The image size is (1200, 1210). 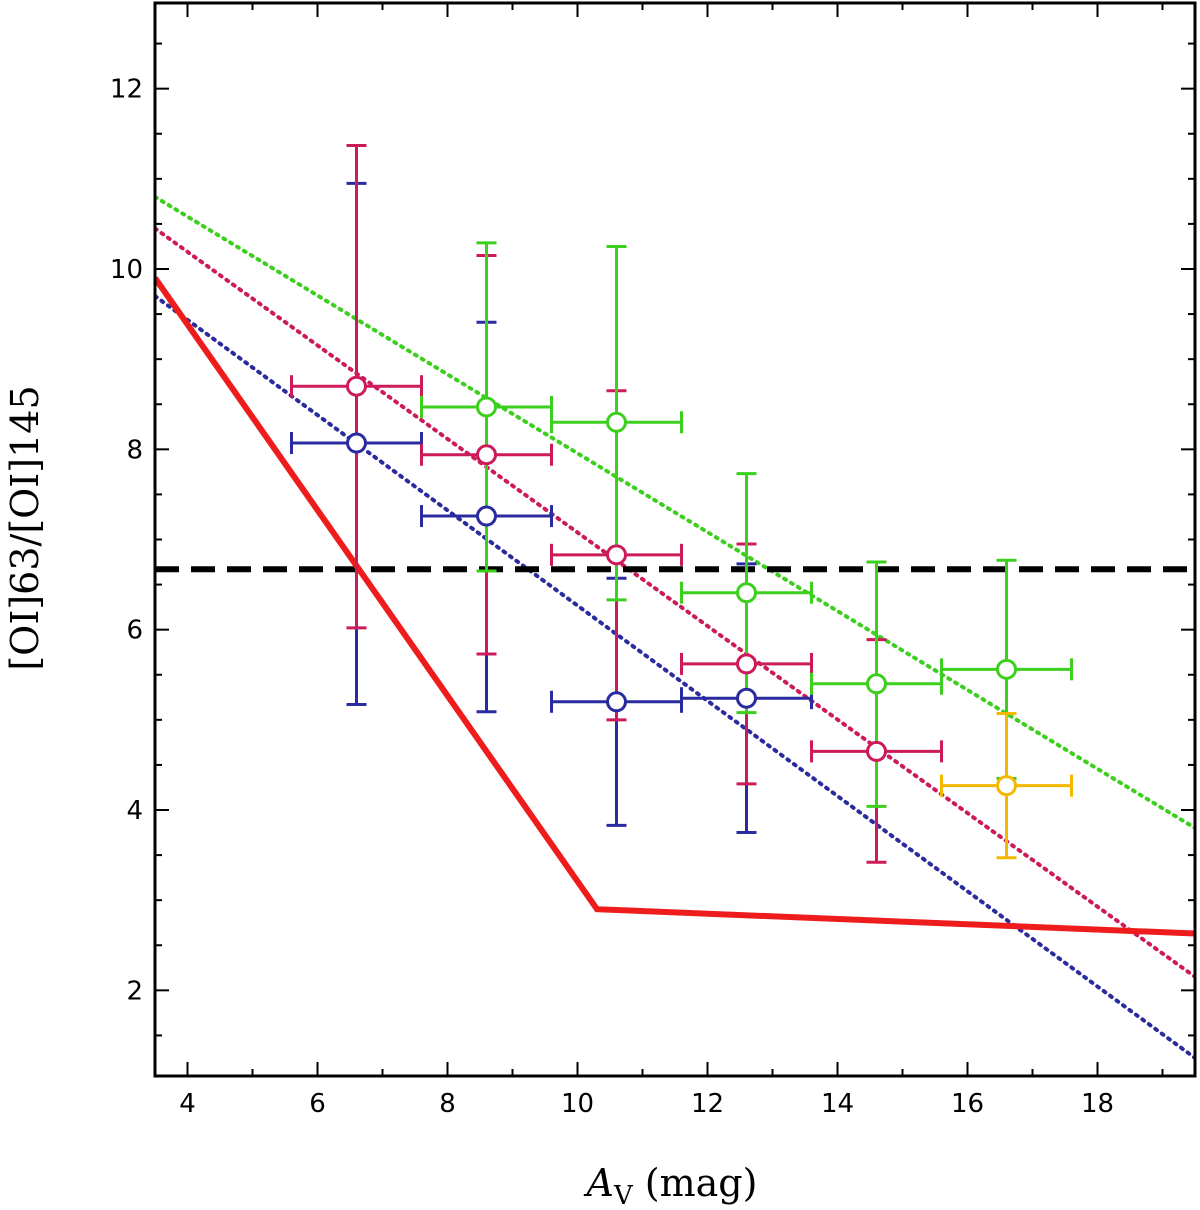 I want to click on x-tick-label: 14, so click(x=837, y=1104).